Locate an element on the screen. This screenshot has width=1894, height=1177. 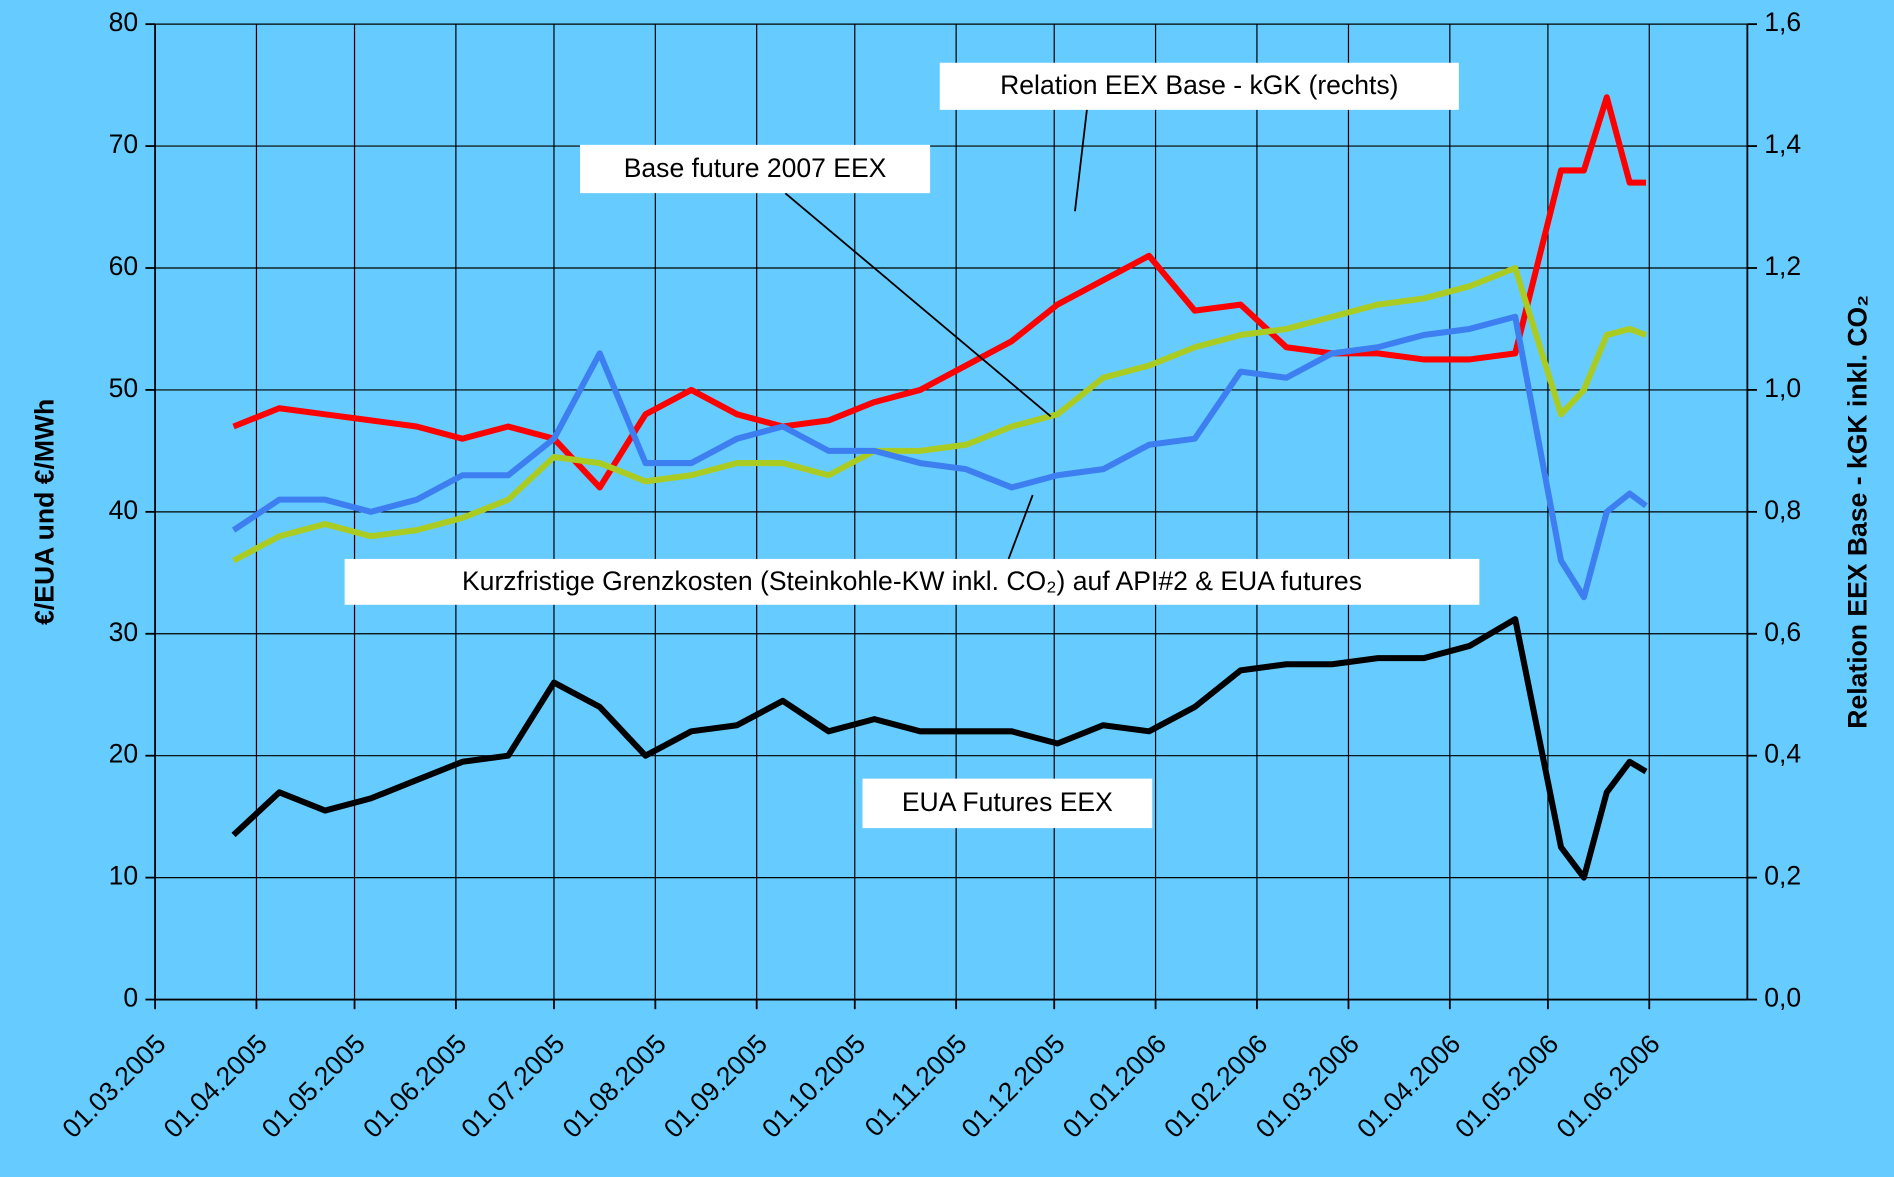
y-tick-label: 20 is located at coordinates (124, 754).